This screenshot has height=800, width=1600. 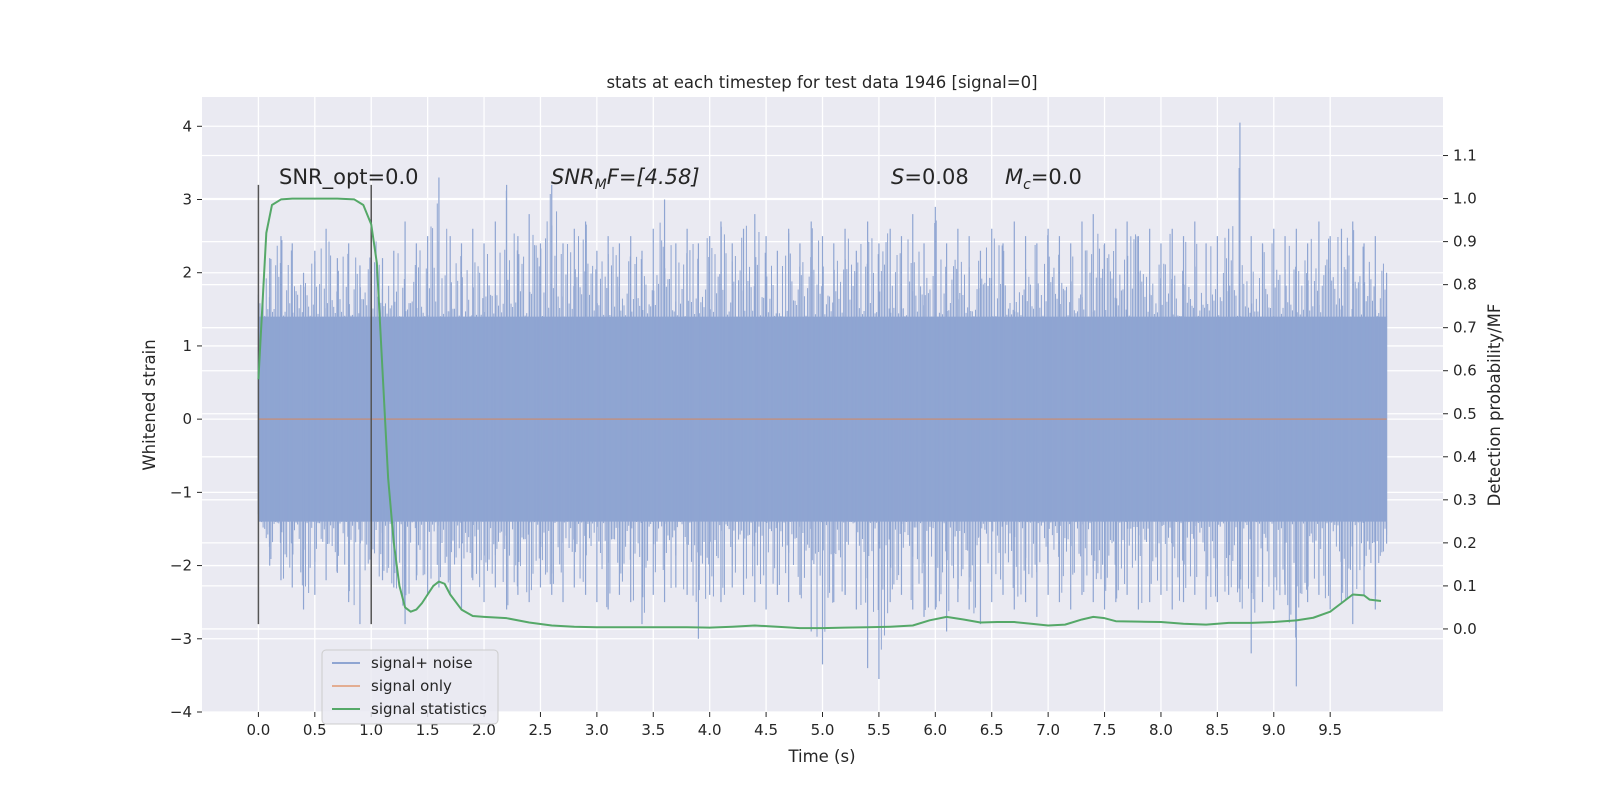 What do you see at coordinates (823, 730) in the screenshot?
I see `x-tick-label: 5.0` at bounding box center [823, 730].